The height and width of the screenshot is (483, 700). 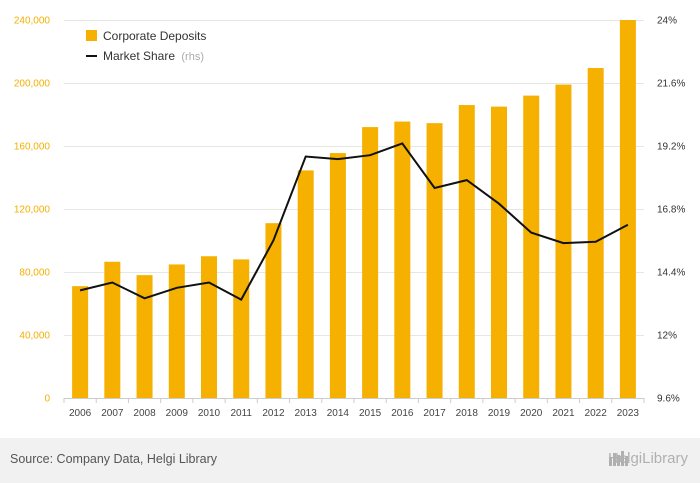 What do you see at coordinates (499, 413) in the screenshot?
I see `x-tick-label: 2019` at bounding box center [499, 413].